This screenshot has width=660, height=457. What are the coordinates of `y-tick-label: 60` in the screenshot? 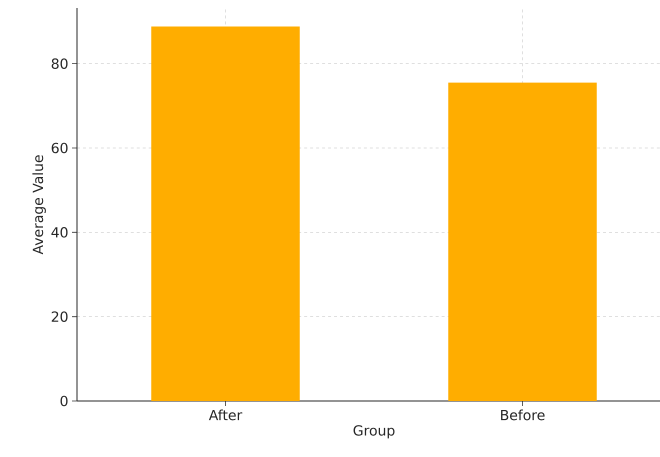 It's located at (60, 148).